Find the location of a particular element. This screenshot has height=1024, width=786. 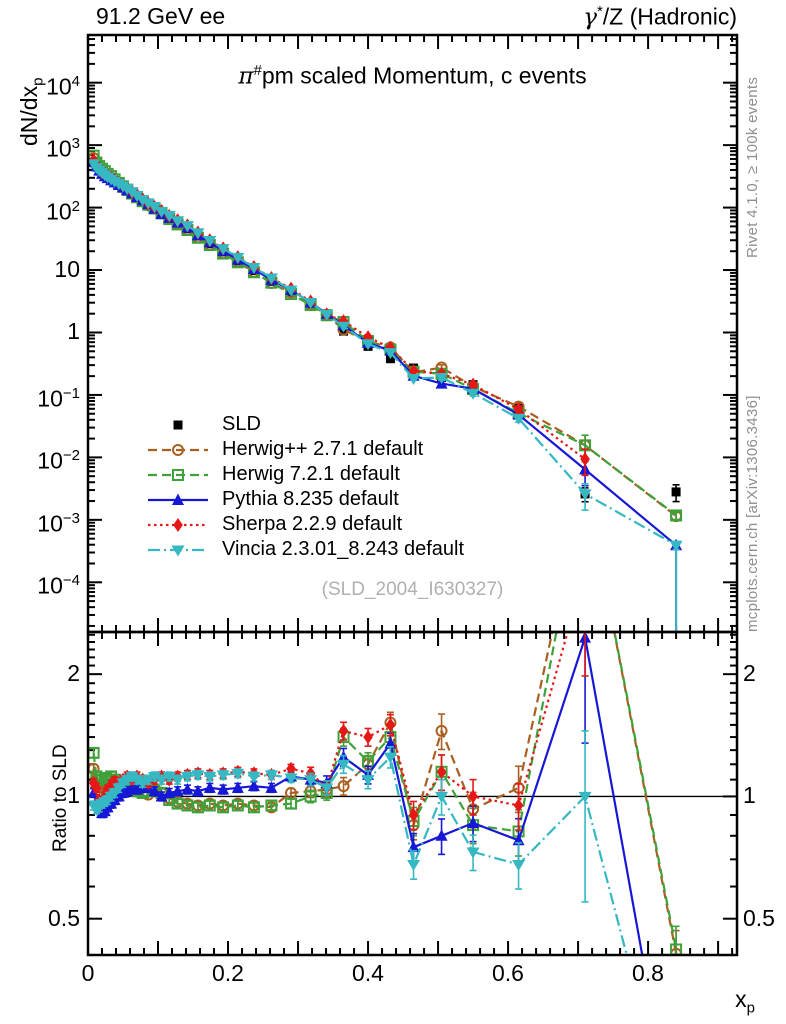

title-sup: # is located at coordinates (257, 70).